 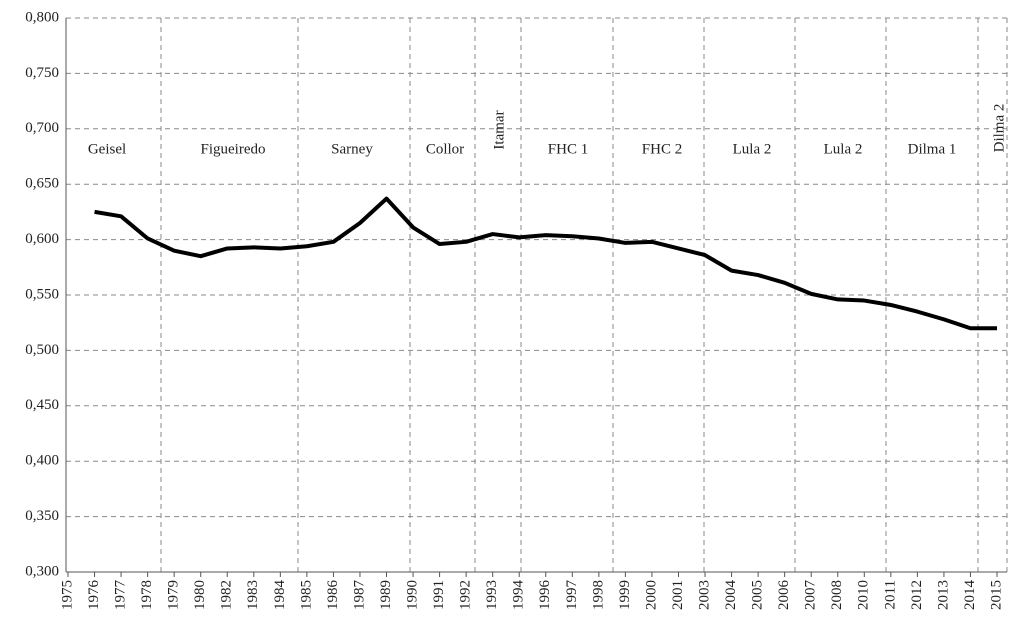 What do you see at coordinates (890, 594) in the screenshot?
I see `x-tick-label: 2011` at bounding box center [890, 594].